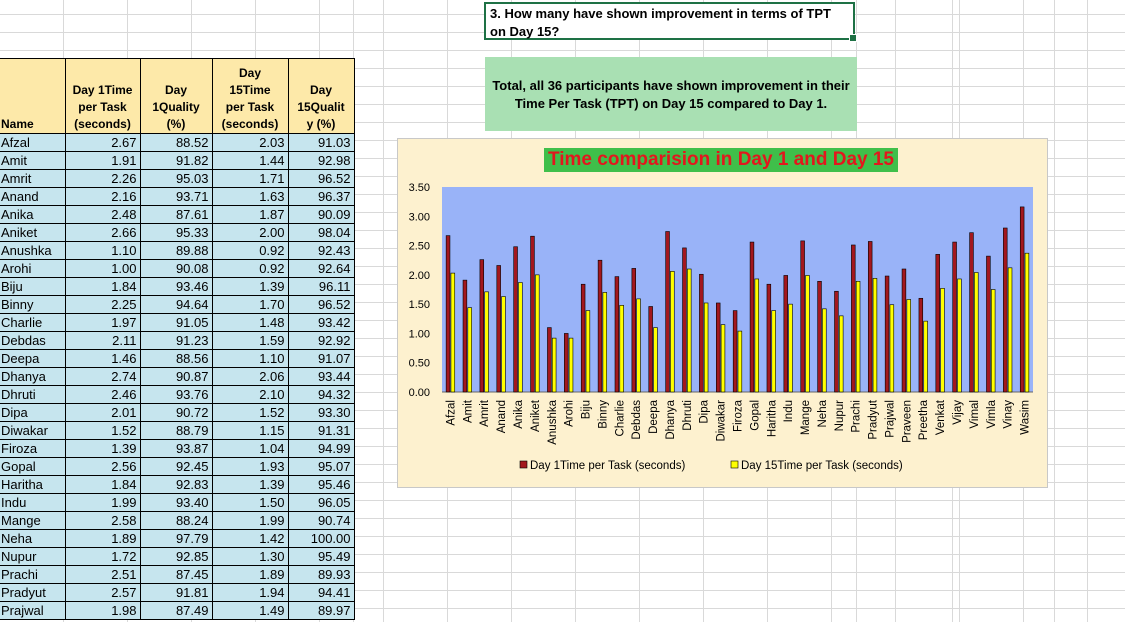 The image size is (1125, 622). Describe the element at coordinates (33, 484) in the screenshot. I see `name-cell: Haritha` at that location.